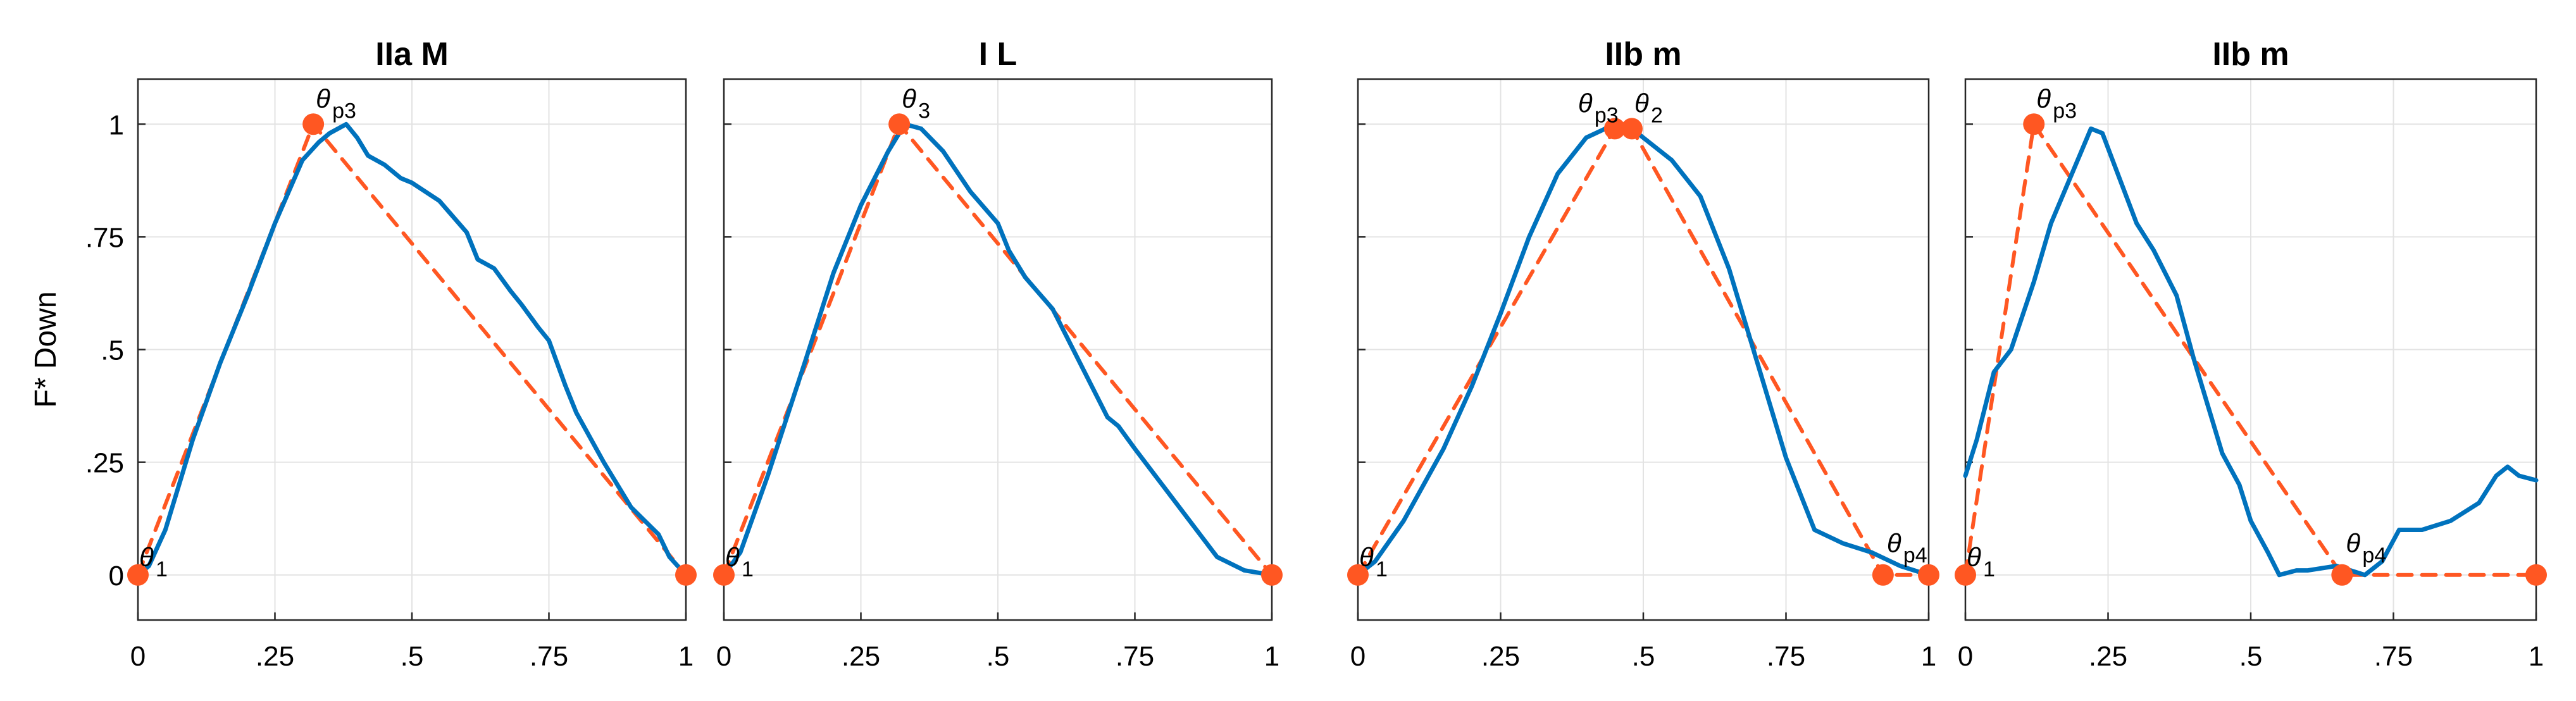 The height and width of the screenshot is (701, 2576). What do you see at coordinates (104, 463) in the screenshot?
I see `y-tick-label: .25` at bounding box center [104, 463].